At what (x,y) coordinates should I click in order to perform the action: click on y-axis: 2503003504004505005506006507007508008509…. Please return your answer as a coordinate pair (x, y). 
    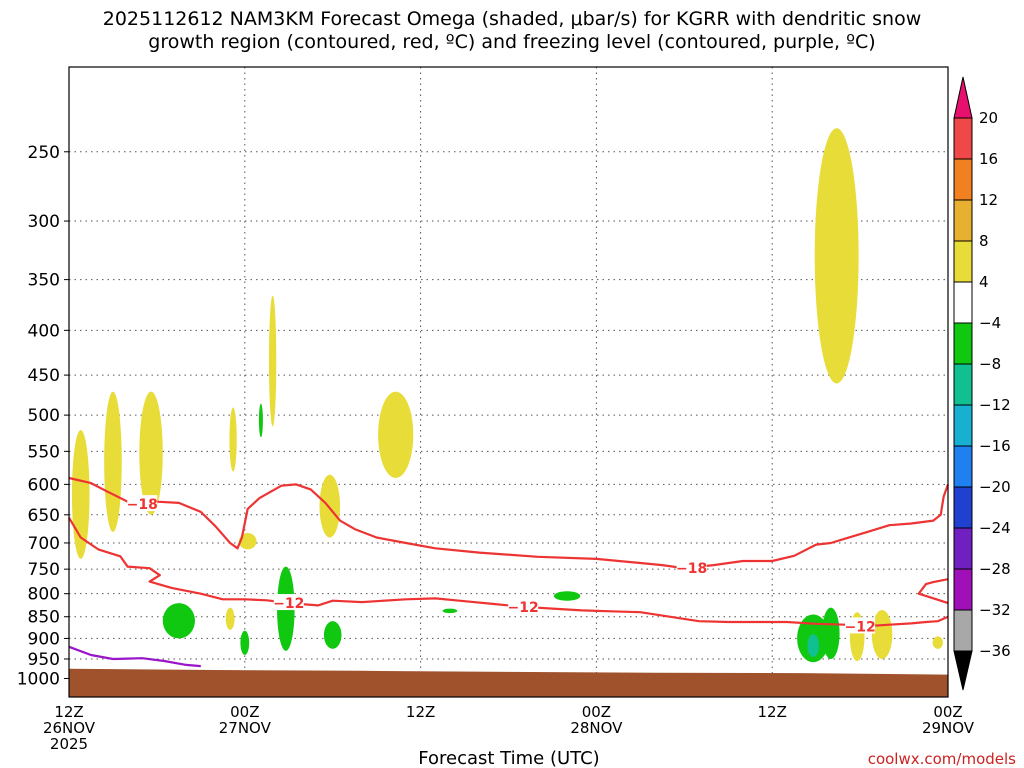
    Looking at the image, I should click on (43, 416).